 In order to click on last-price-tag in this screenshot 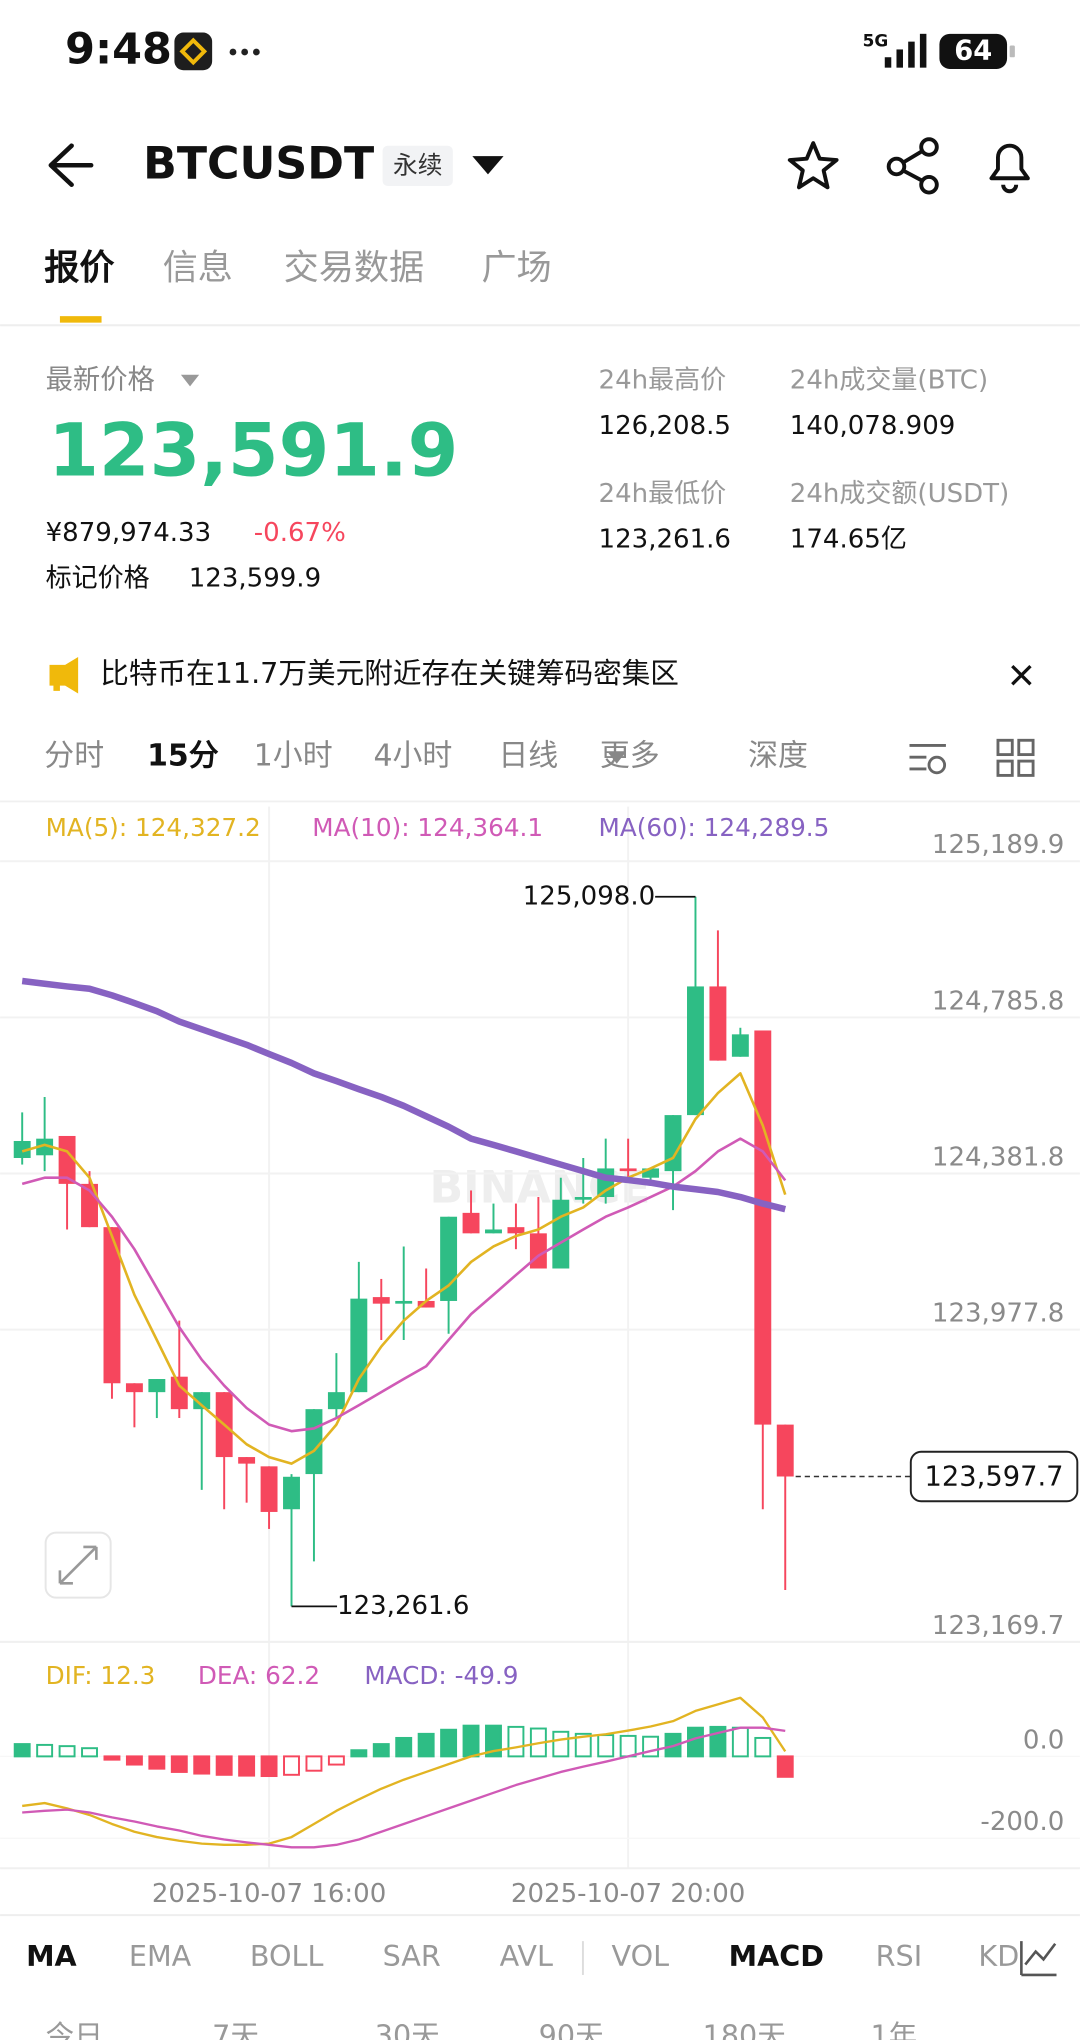, I will do `click(994, 1476)`.